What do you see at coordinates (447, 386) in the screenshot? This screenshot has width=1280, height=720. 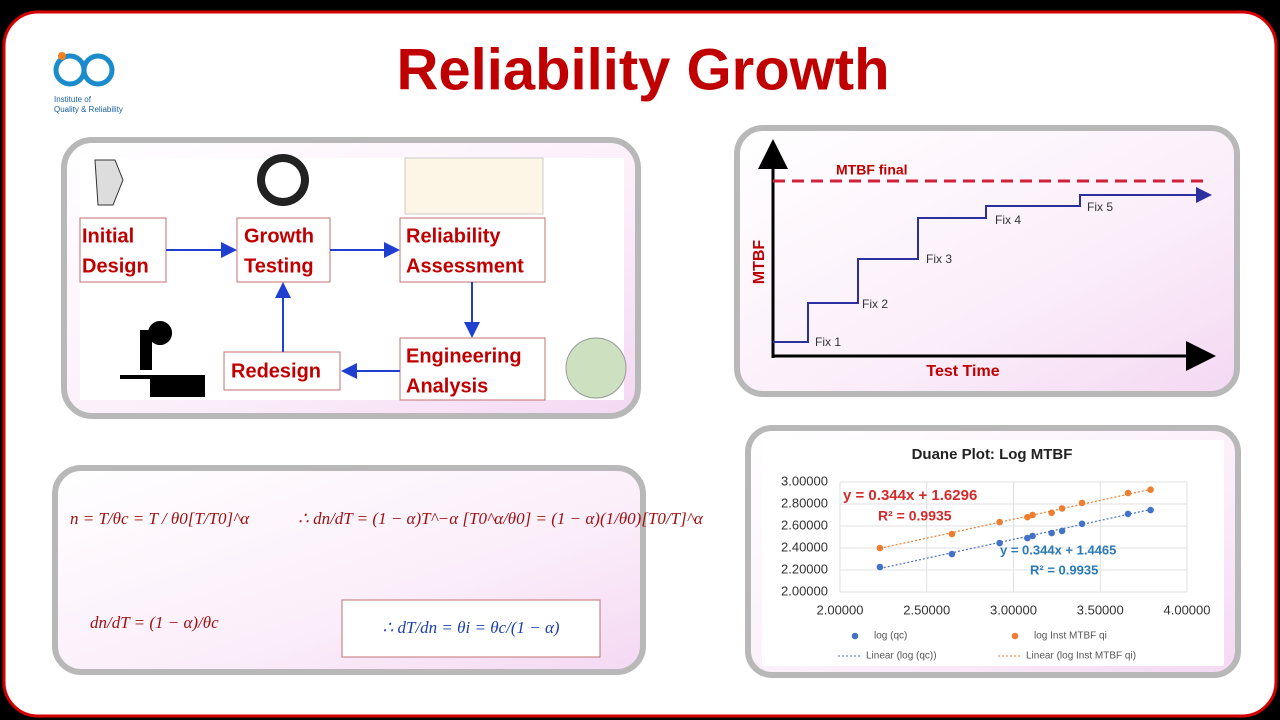 I see `flow-label: Analysis` at bounding box center [447, 386].